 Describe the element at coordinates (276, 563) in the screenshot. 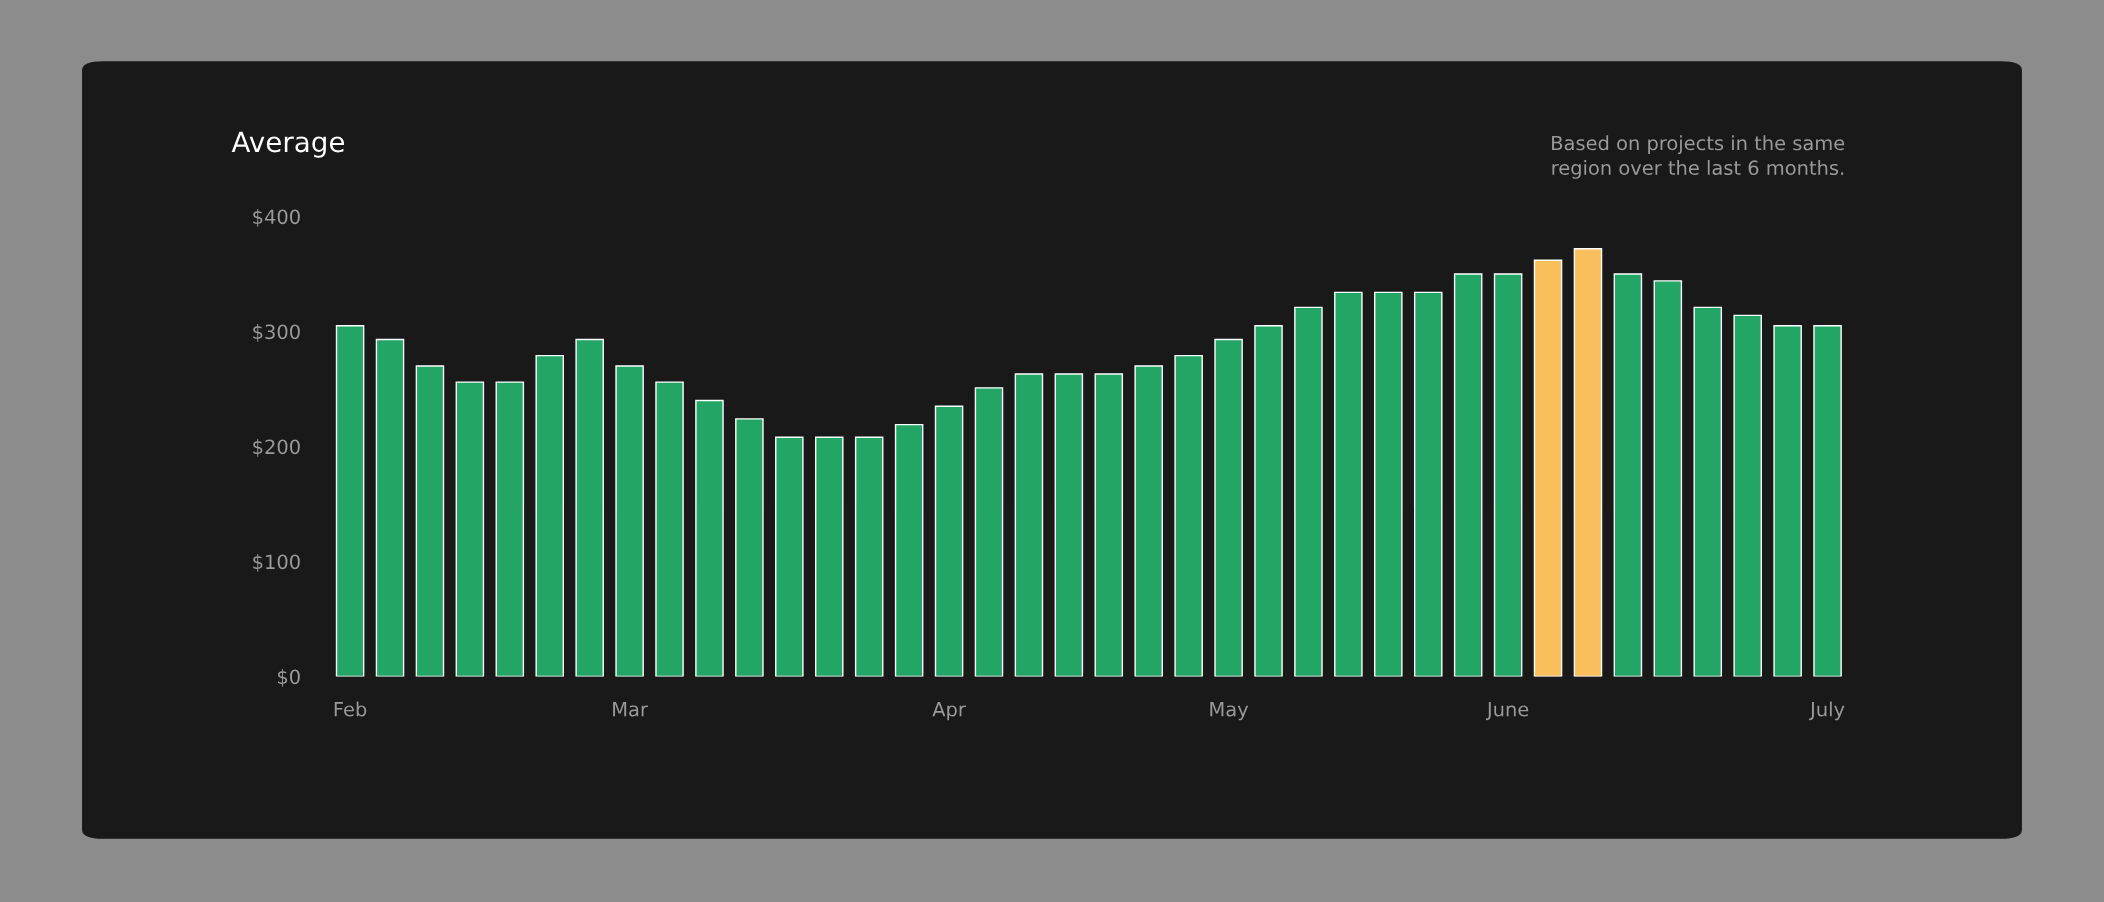

I see `y-tick-label: $100` at that location.